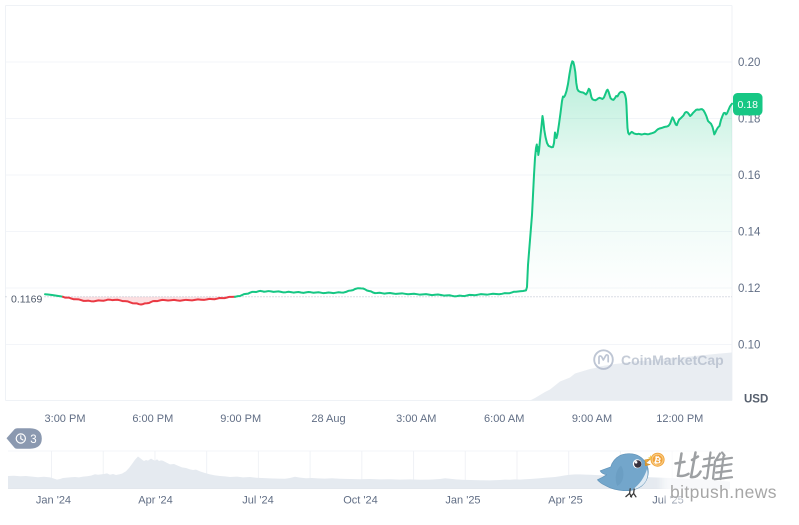 Image resolution: width=799 pixels, height=525 pixels. I want to click on svg-text: Apr '25, so click(565, 501).